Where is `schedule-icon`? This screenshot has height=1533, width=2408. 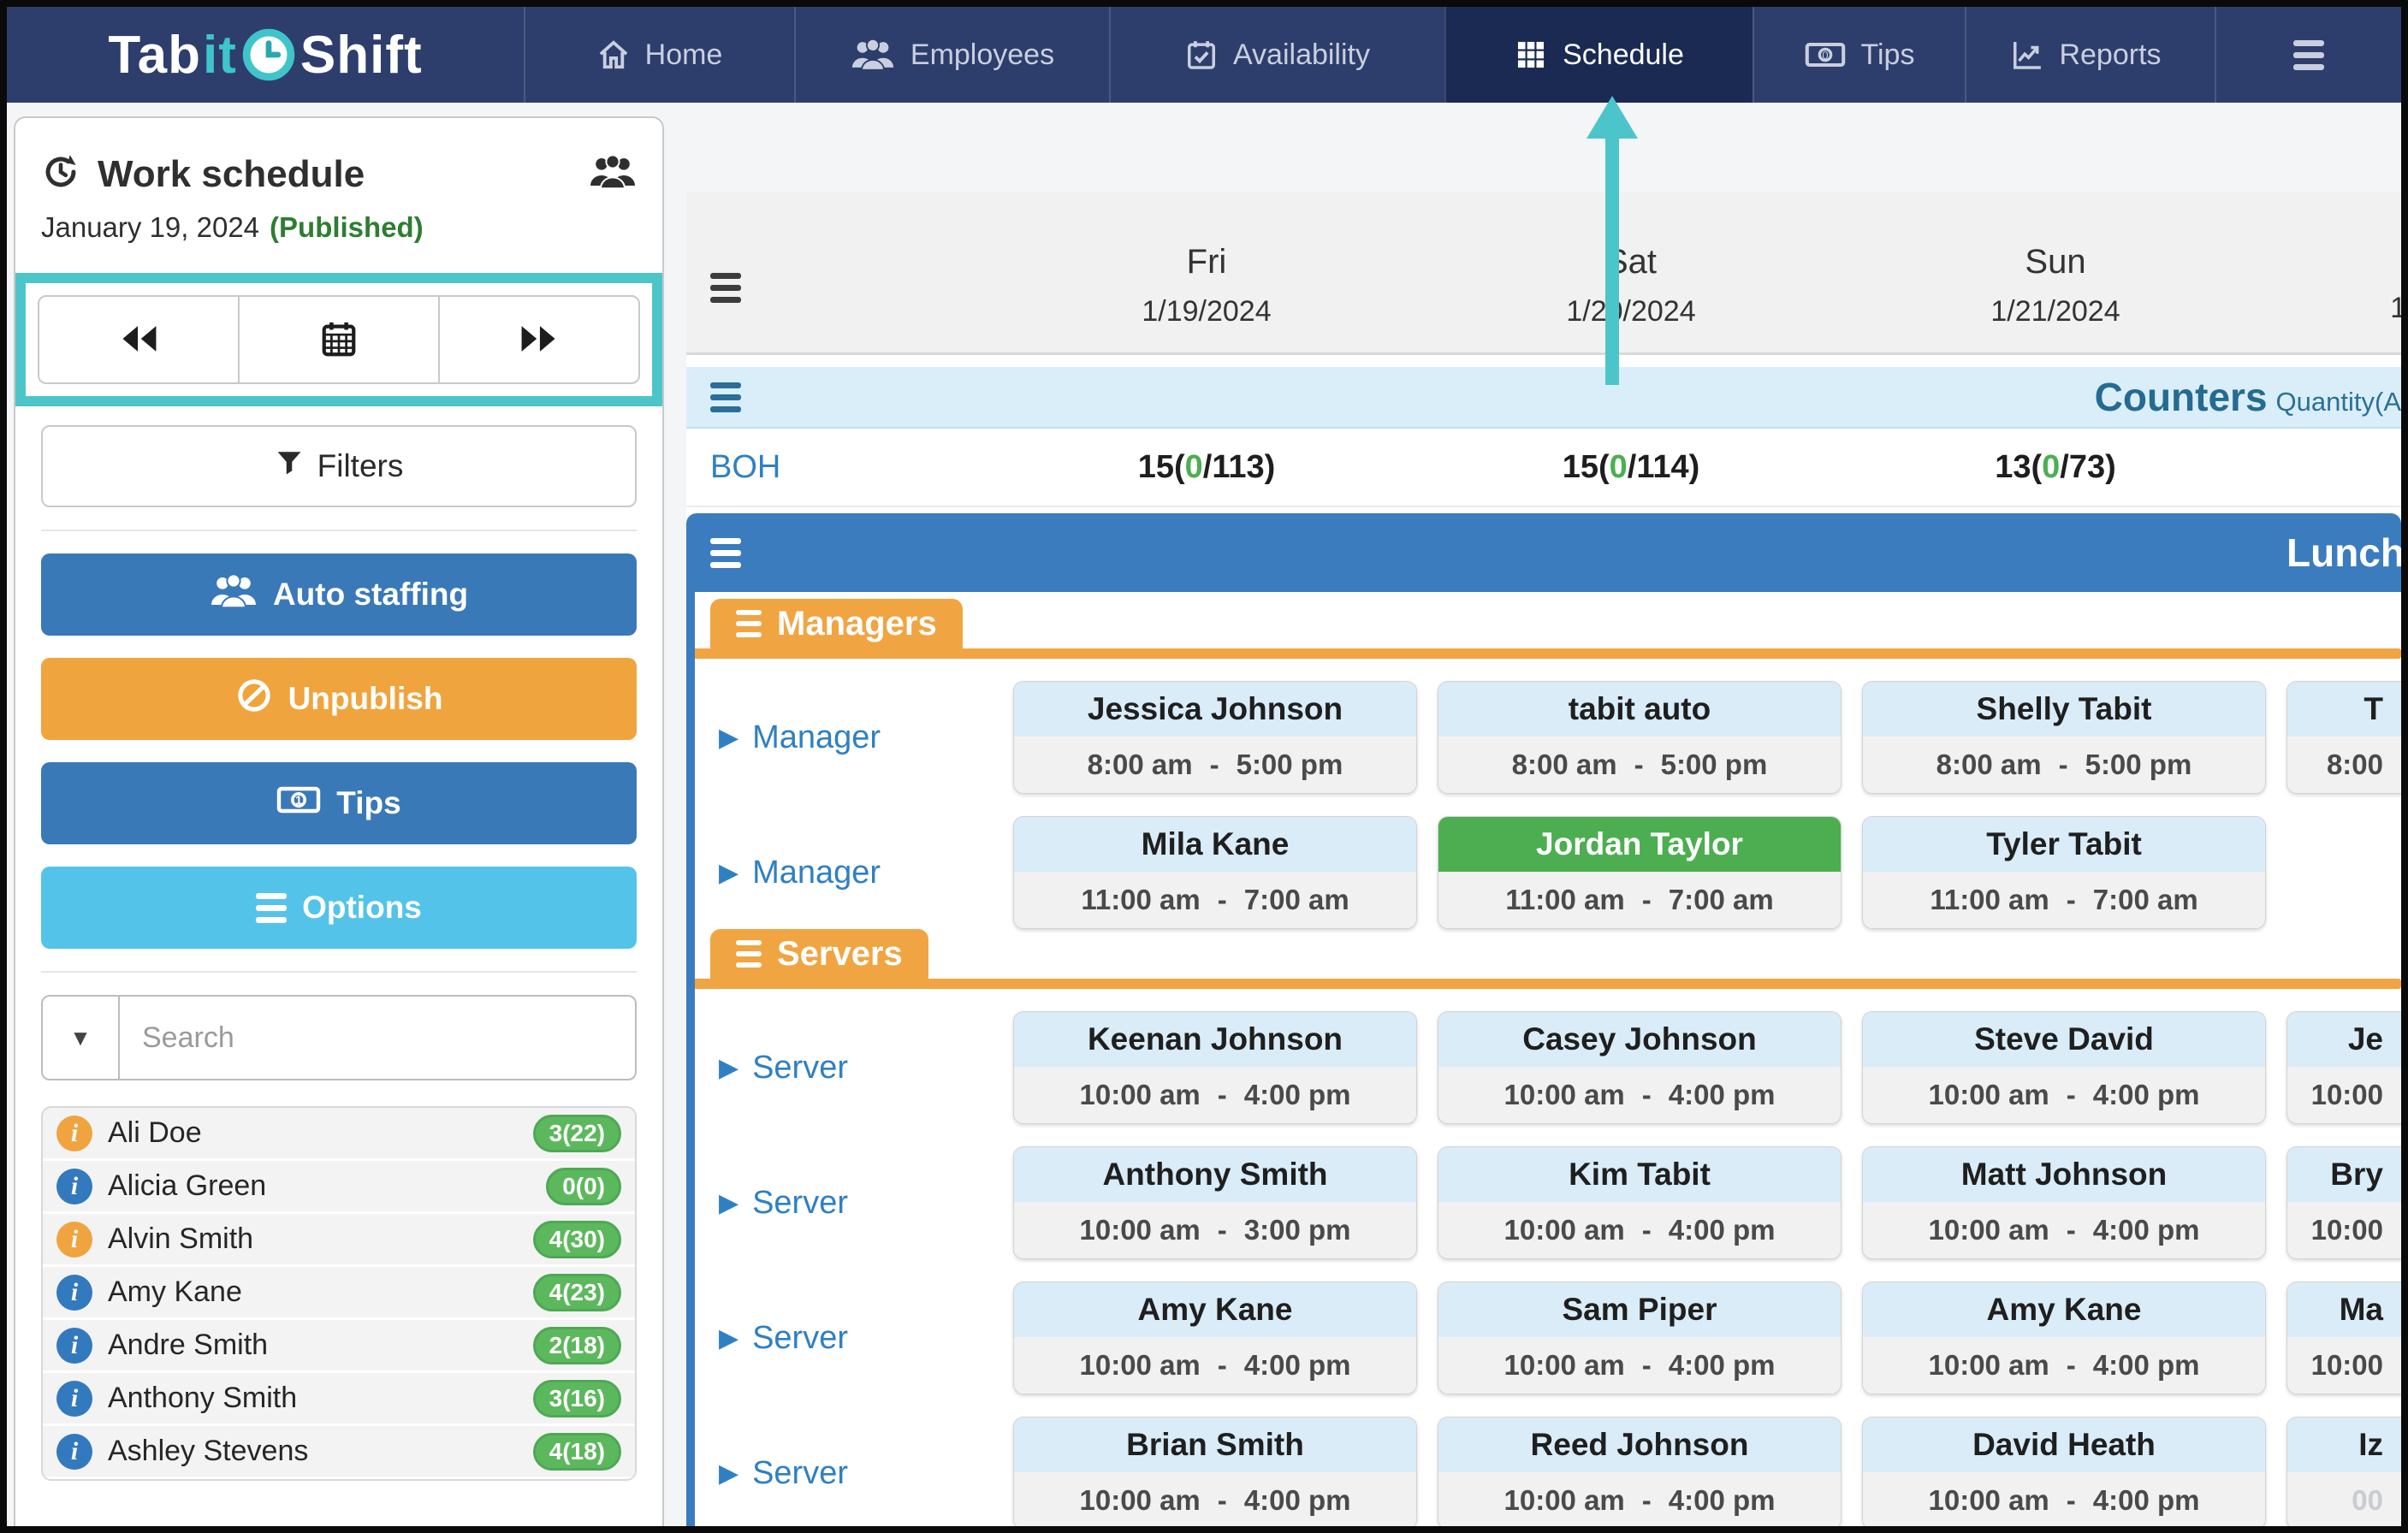 schedule-icon is located at coordinates (1531, 54).